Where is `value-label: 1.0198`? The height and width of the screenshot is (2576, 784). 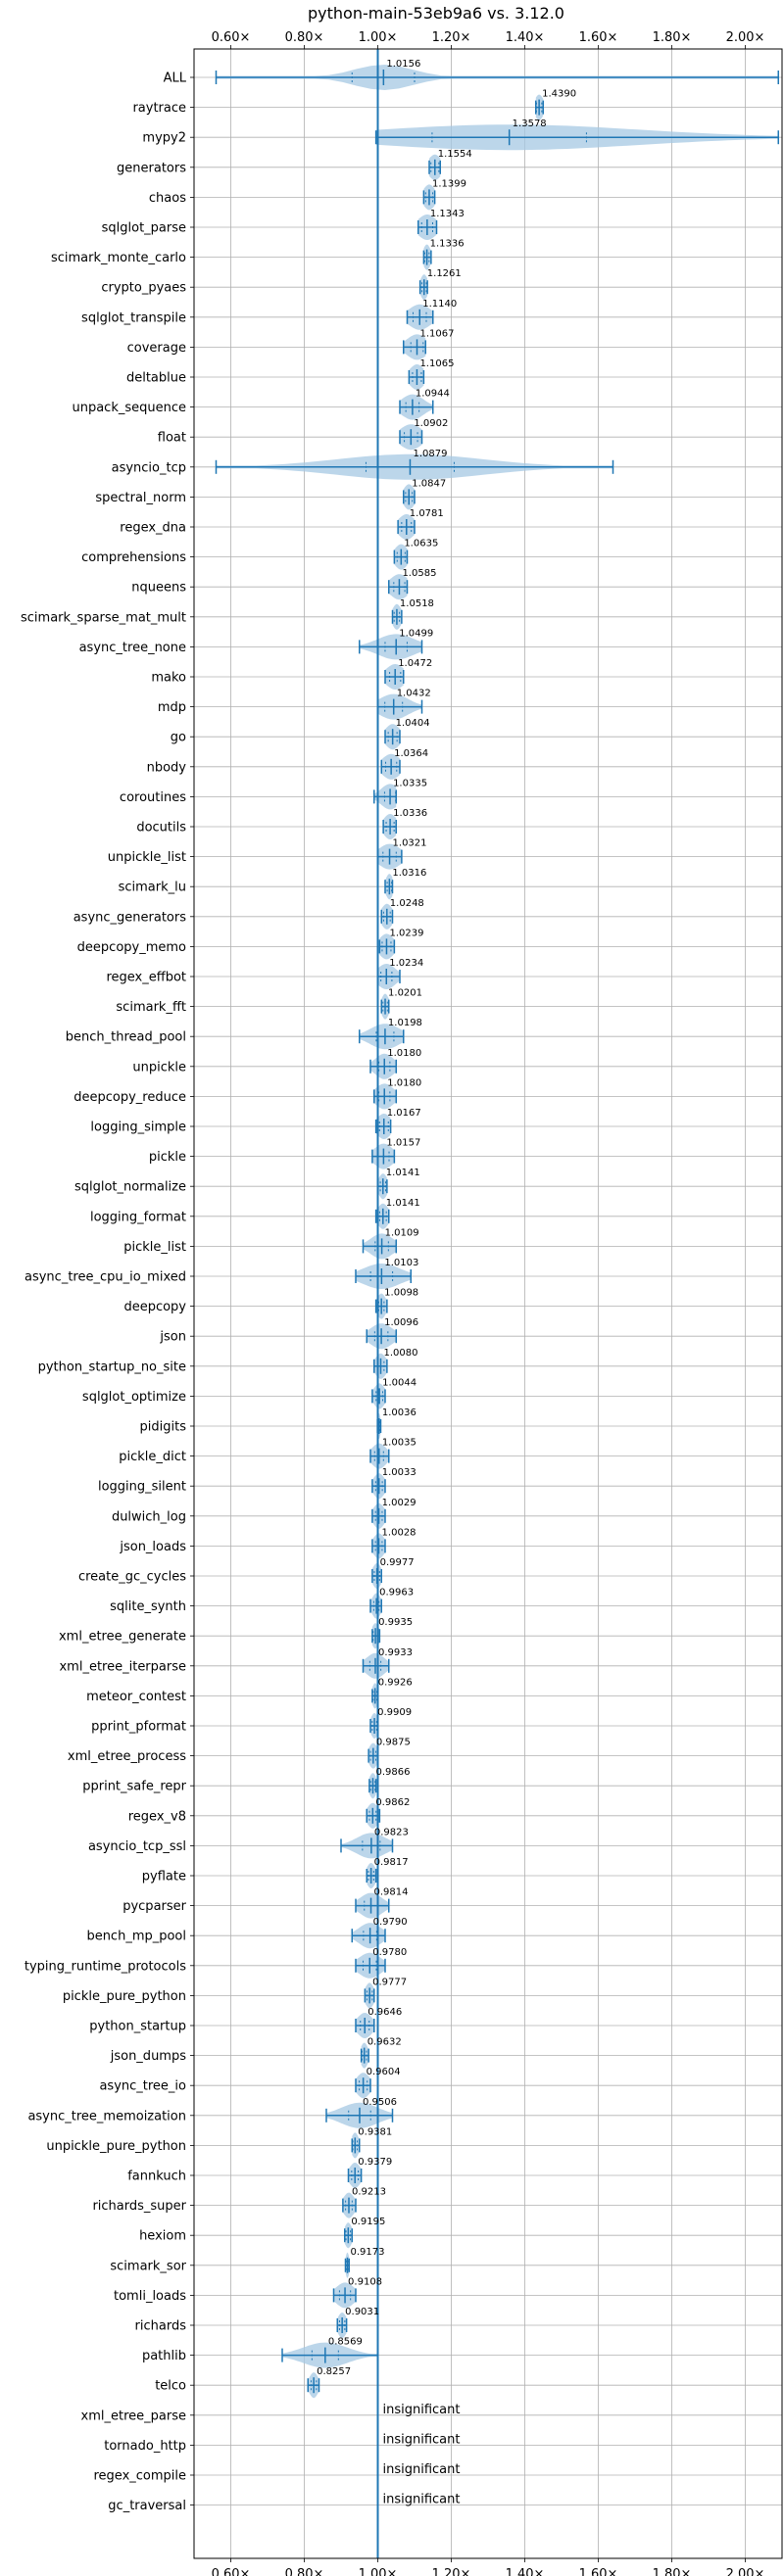 value-label: 1.0198 is located at coordinates (405, 1023).